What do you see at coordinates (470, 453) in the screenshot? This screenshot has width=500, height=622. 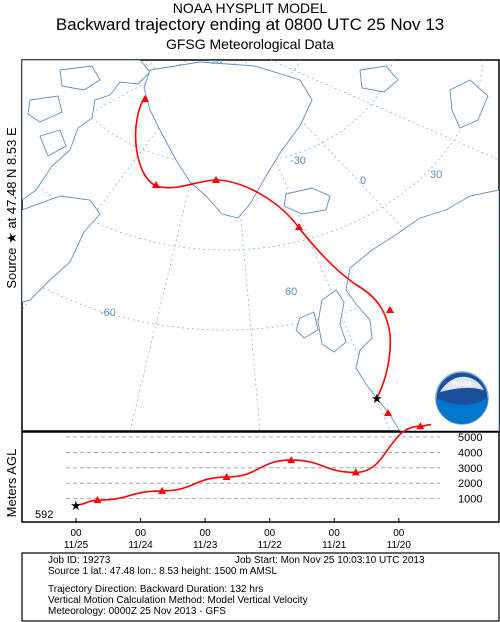 I see `y-tick-label: 4000` at bounding box center [470, 453].